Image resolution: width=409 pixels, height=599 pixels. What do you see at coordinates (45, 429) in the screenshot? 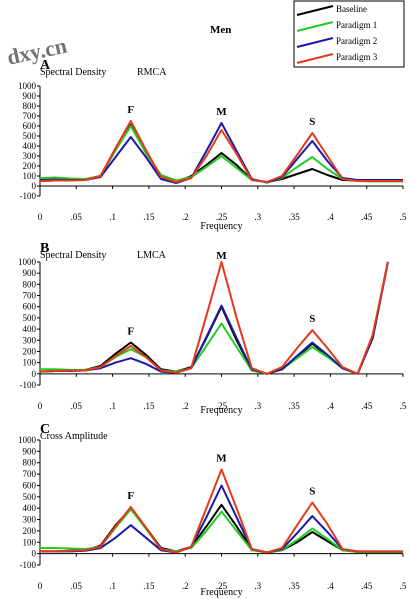
I see `panel-letter: C` at bounding box center [45, 429].